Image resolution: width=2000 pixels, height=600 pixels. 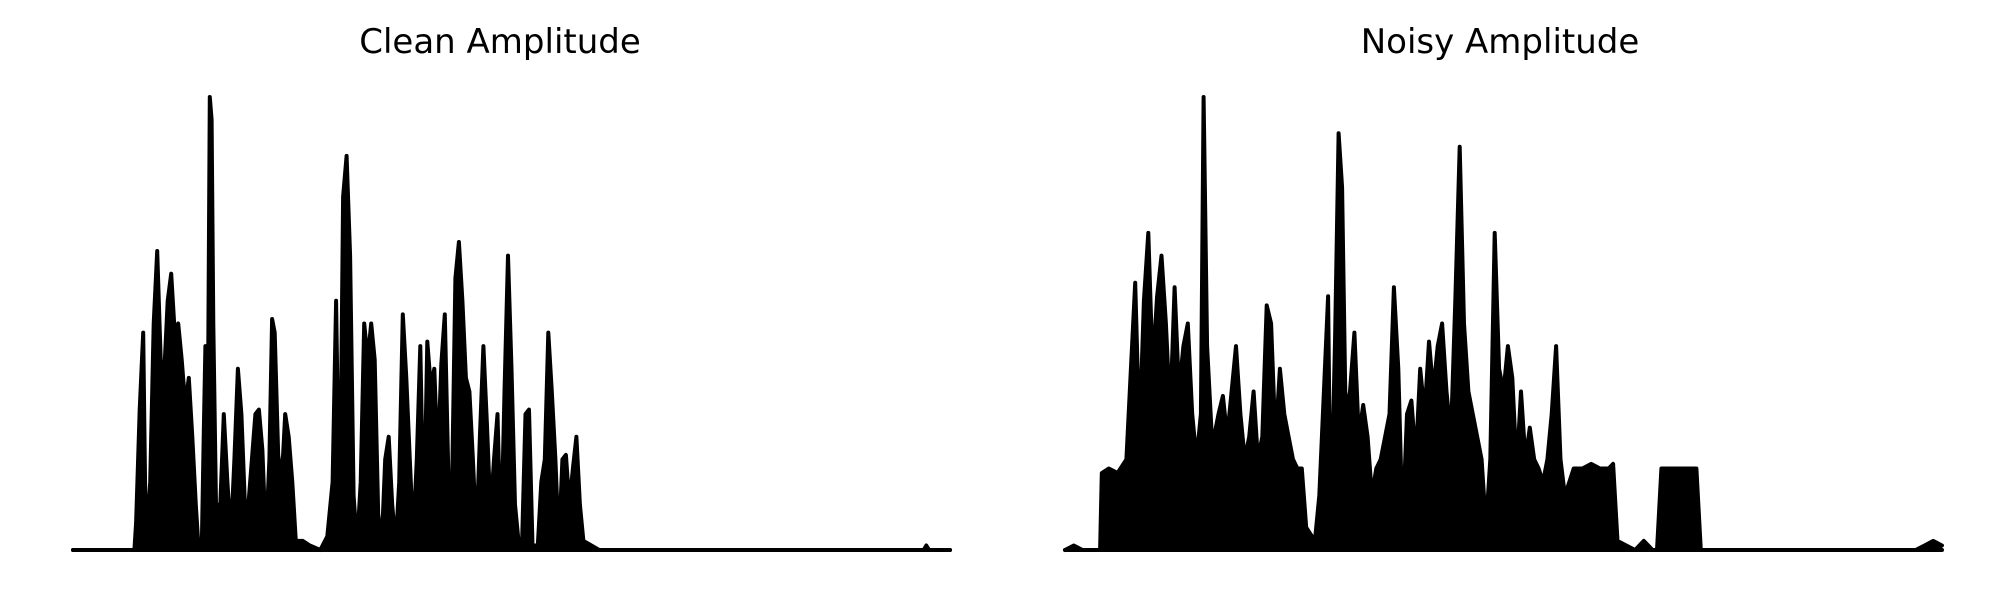 What do you see at coordinates (1500, 42) in the screenshot?
I see `noisy-amplitude-title: Noisy Amplitude` at bounding box center [1500, 42].